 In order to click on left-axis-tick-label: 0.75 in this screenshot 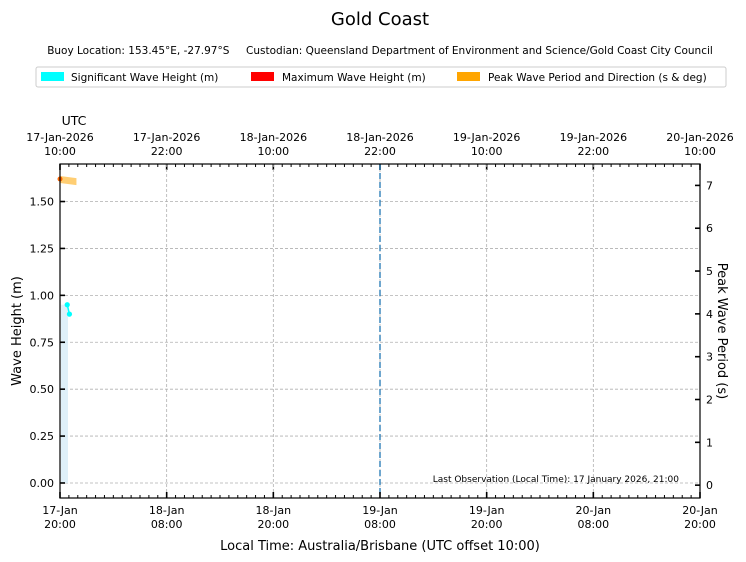, I will do `click(42, 342)`.